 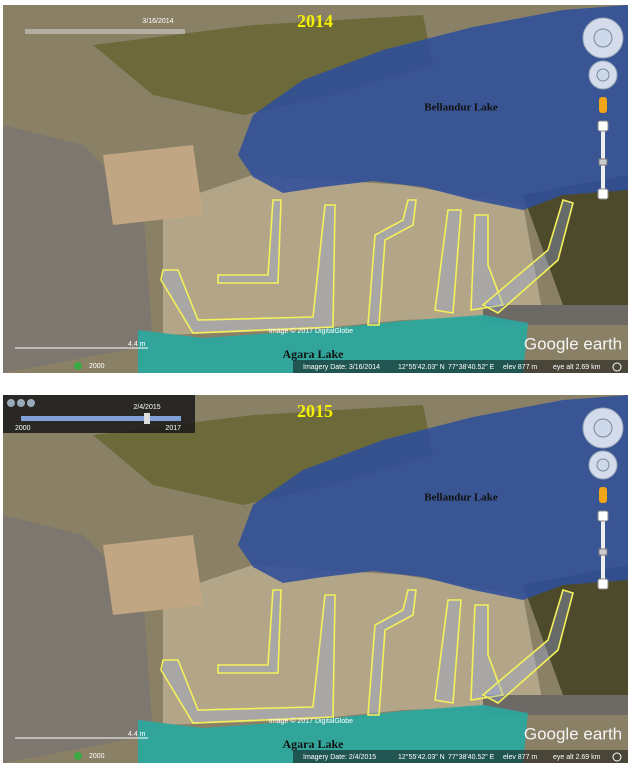 I want to click on year-title: 2014, so click(x=315, y=21).